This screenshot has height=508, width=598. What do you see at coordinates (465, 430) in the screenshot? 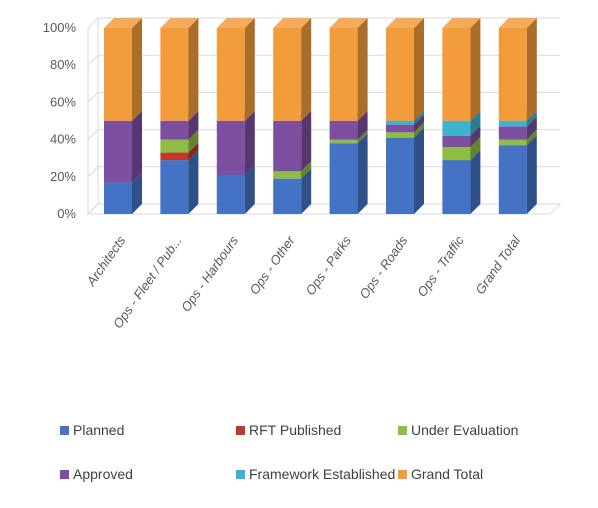
I see `legend-label: Under Evaluation` at bounding box center [465, 430].